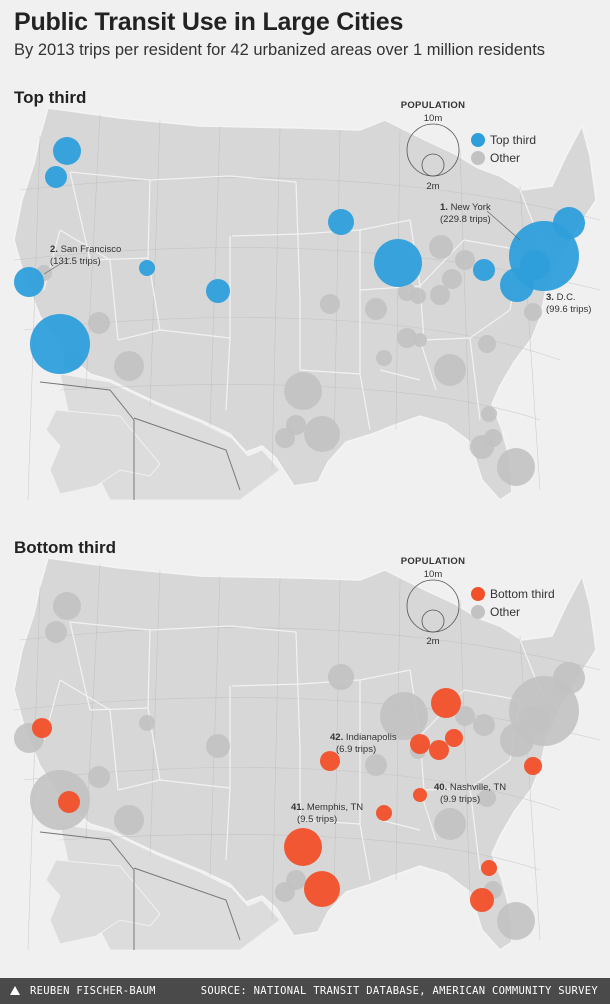  I want to click on annotation-trips: (229.8 trips), so click(465, 219).